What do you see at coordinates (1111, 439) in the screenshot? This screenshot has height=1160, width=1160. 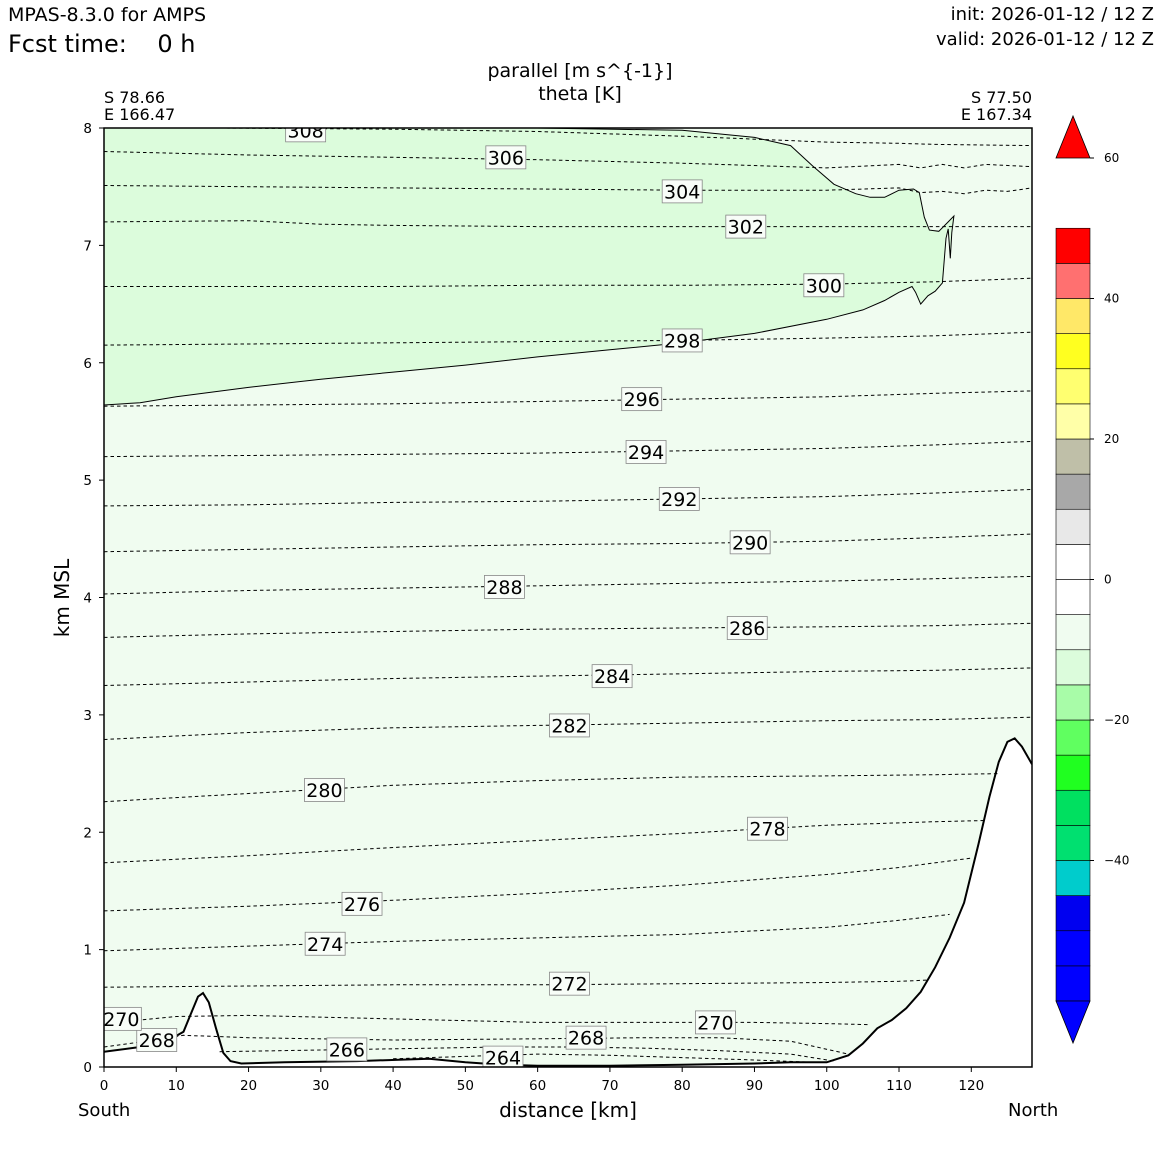 I see `colorbar-tick-label: 20` at bounding box center [1111, 439].